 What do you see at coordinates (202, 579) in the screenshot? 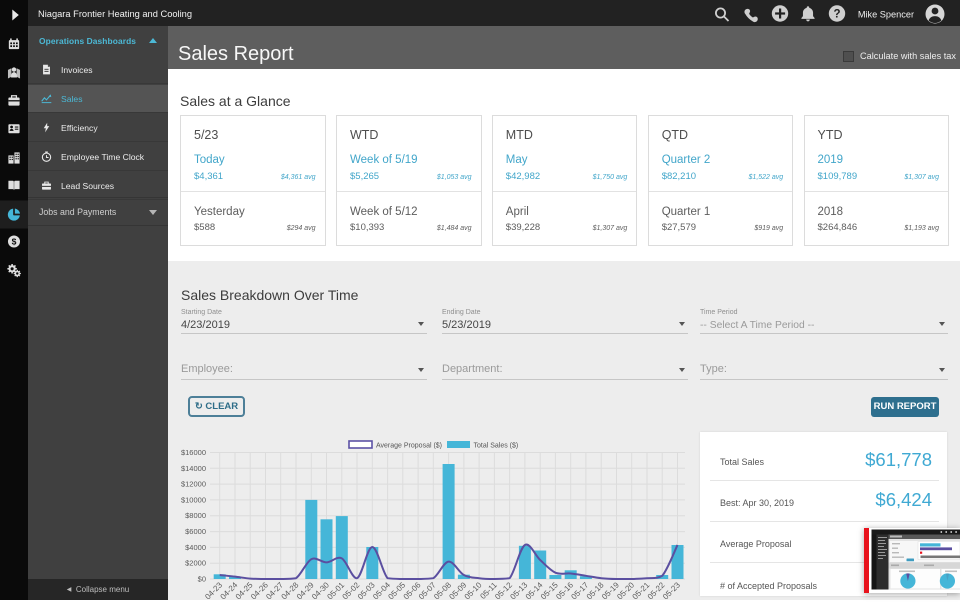
I see `svg-text: $0` at bounding box center [202, 579].